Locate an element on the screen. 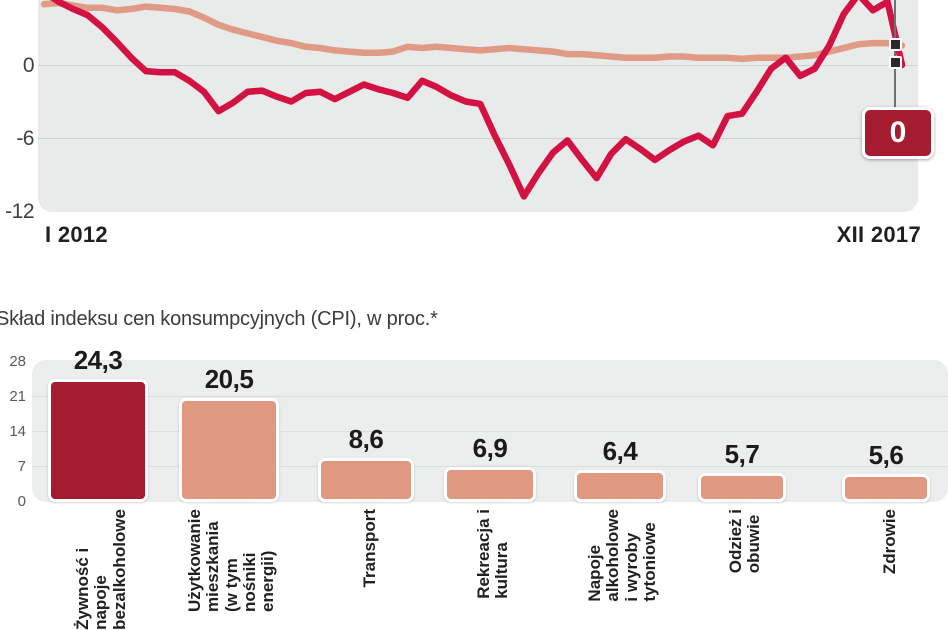 This screenshot has height=630, width=948. bar-value-label-0: 24,3 is located at coordinates (98, 359).